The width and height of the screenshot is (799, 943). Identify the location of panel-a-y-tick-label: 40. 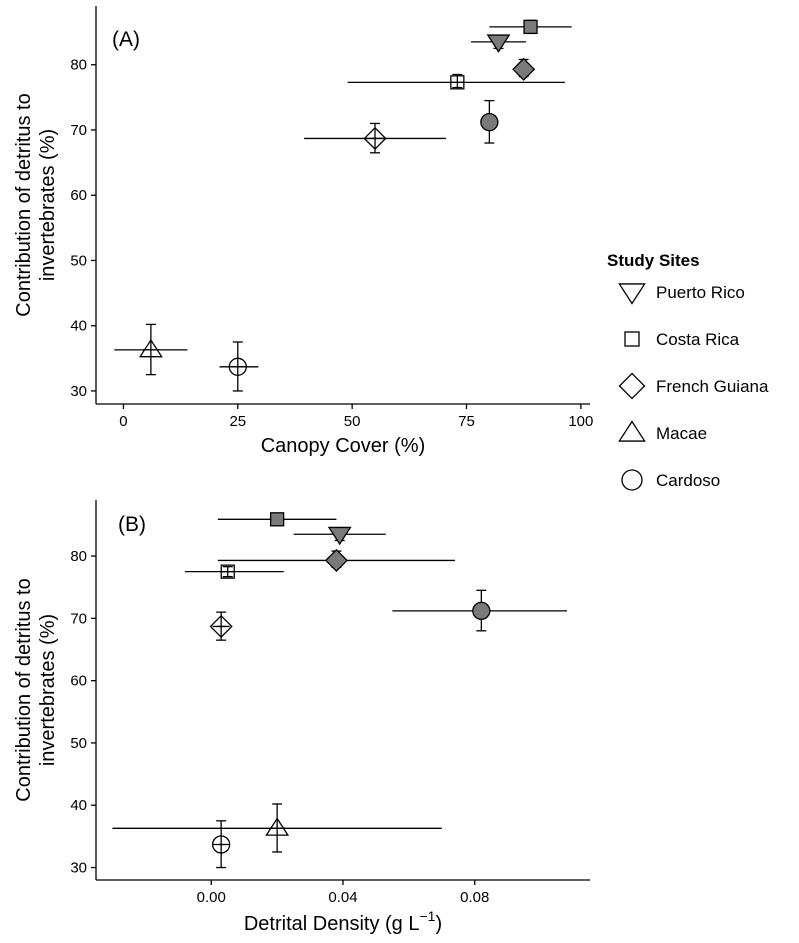
(78, 326).